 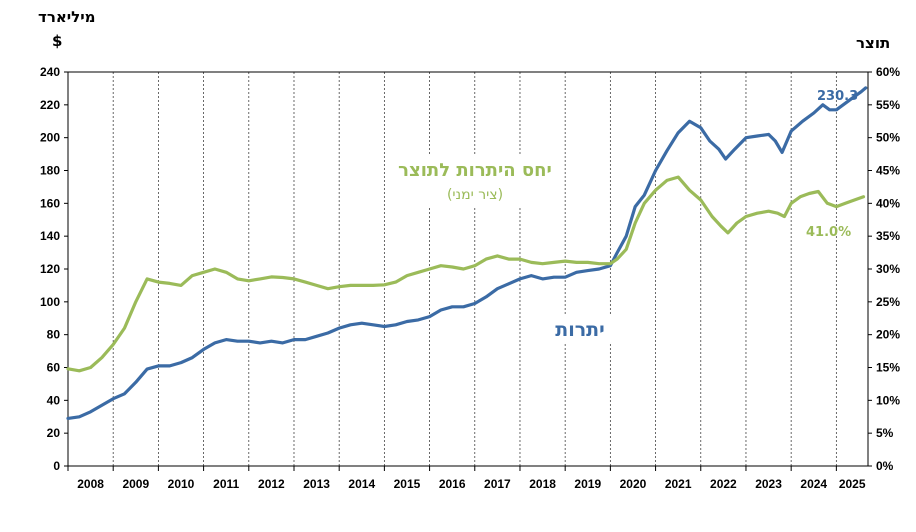 I want to click on x-tick-label: 2019, so click(x=587, y=484).